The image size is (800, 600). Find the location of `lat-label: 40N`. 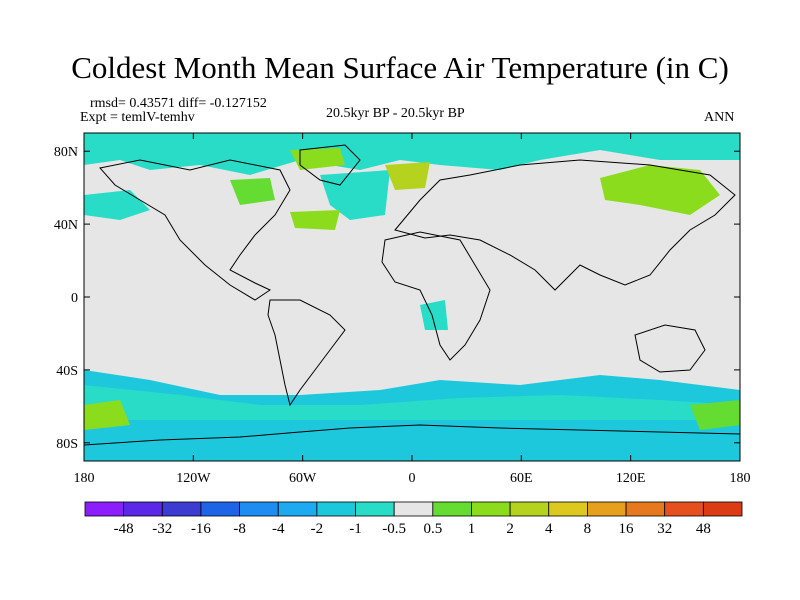

lat-label: 40N is located at coordinates (66, 225).